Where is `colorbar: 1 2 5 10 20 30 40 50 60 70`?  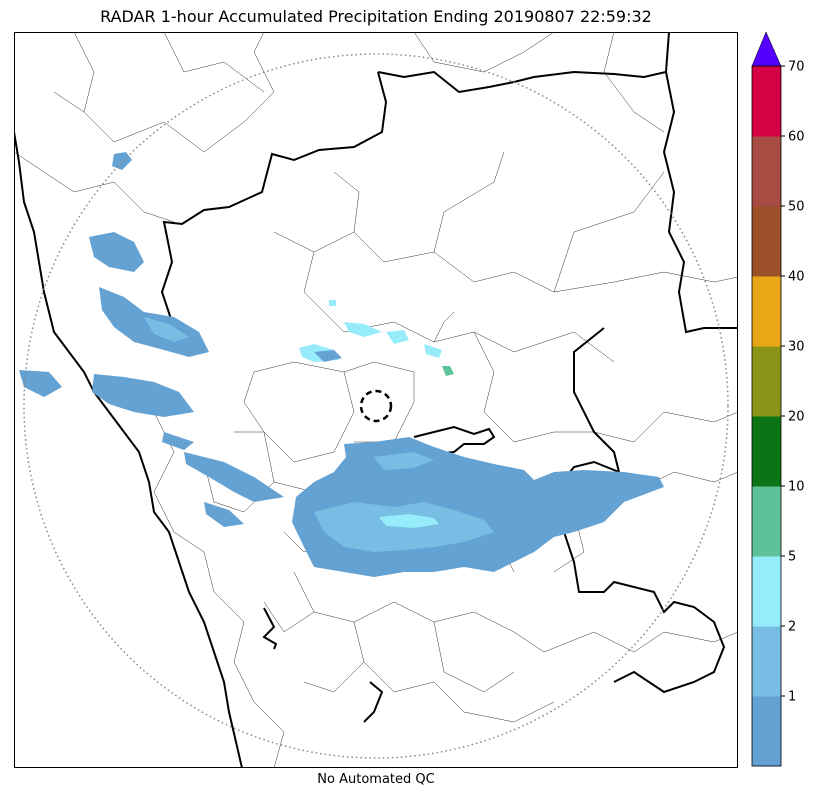 colorbar: 1 2 5 10 20 30 40 50 60 70 is located at coordinates (778, 399).